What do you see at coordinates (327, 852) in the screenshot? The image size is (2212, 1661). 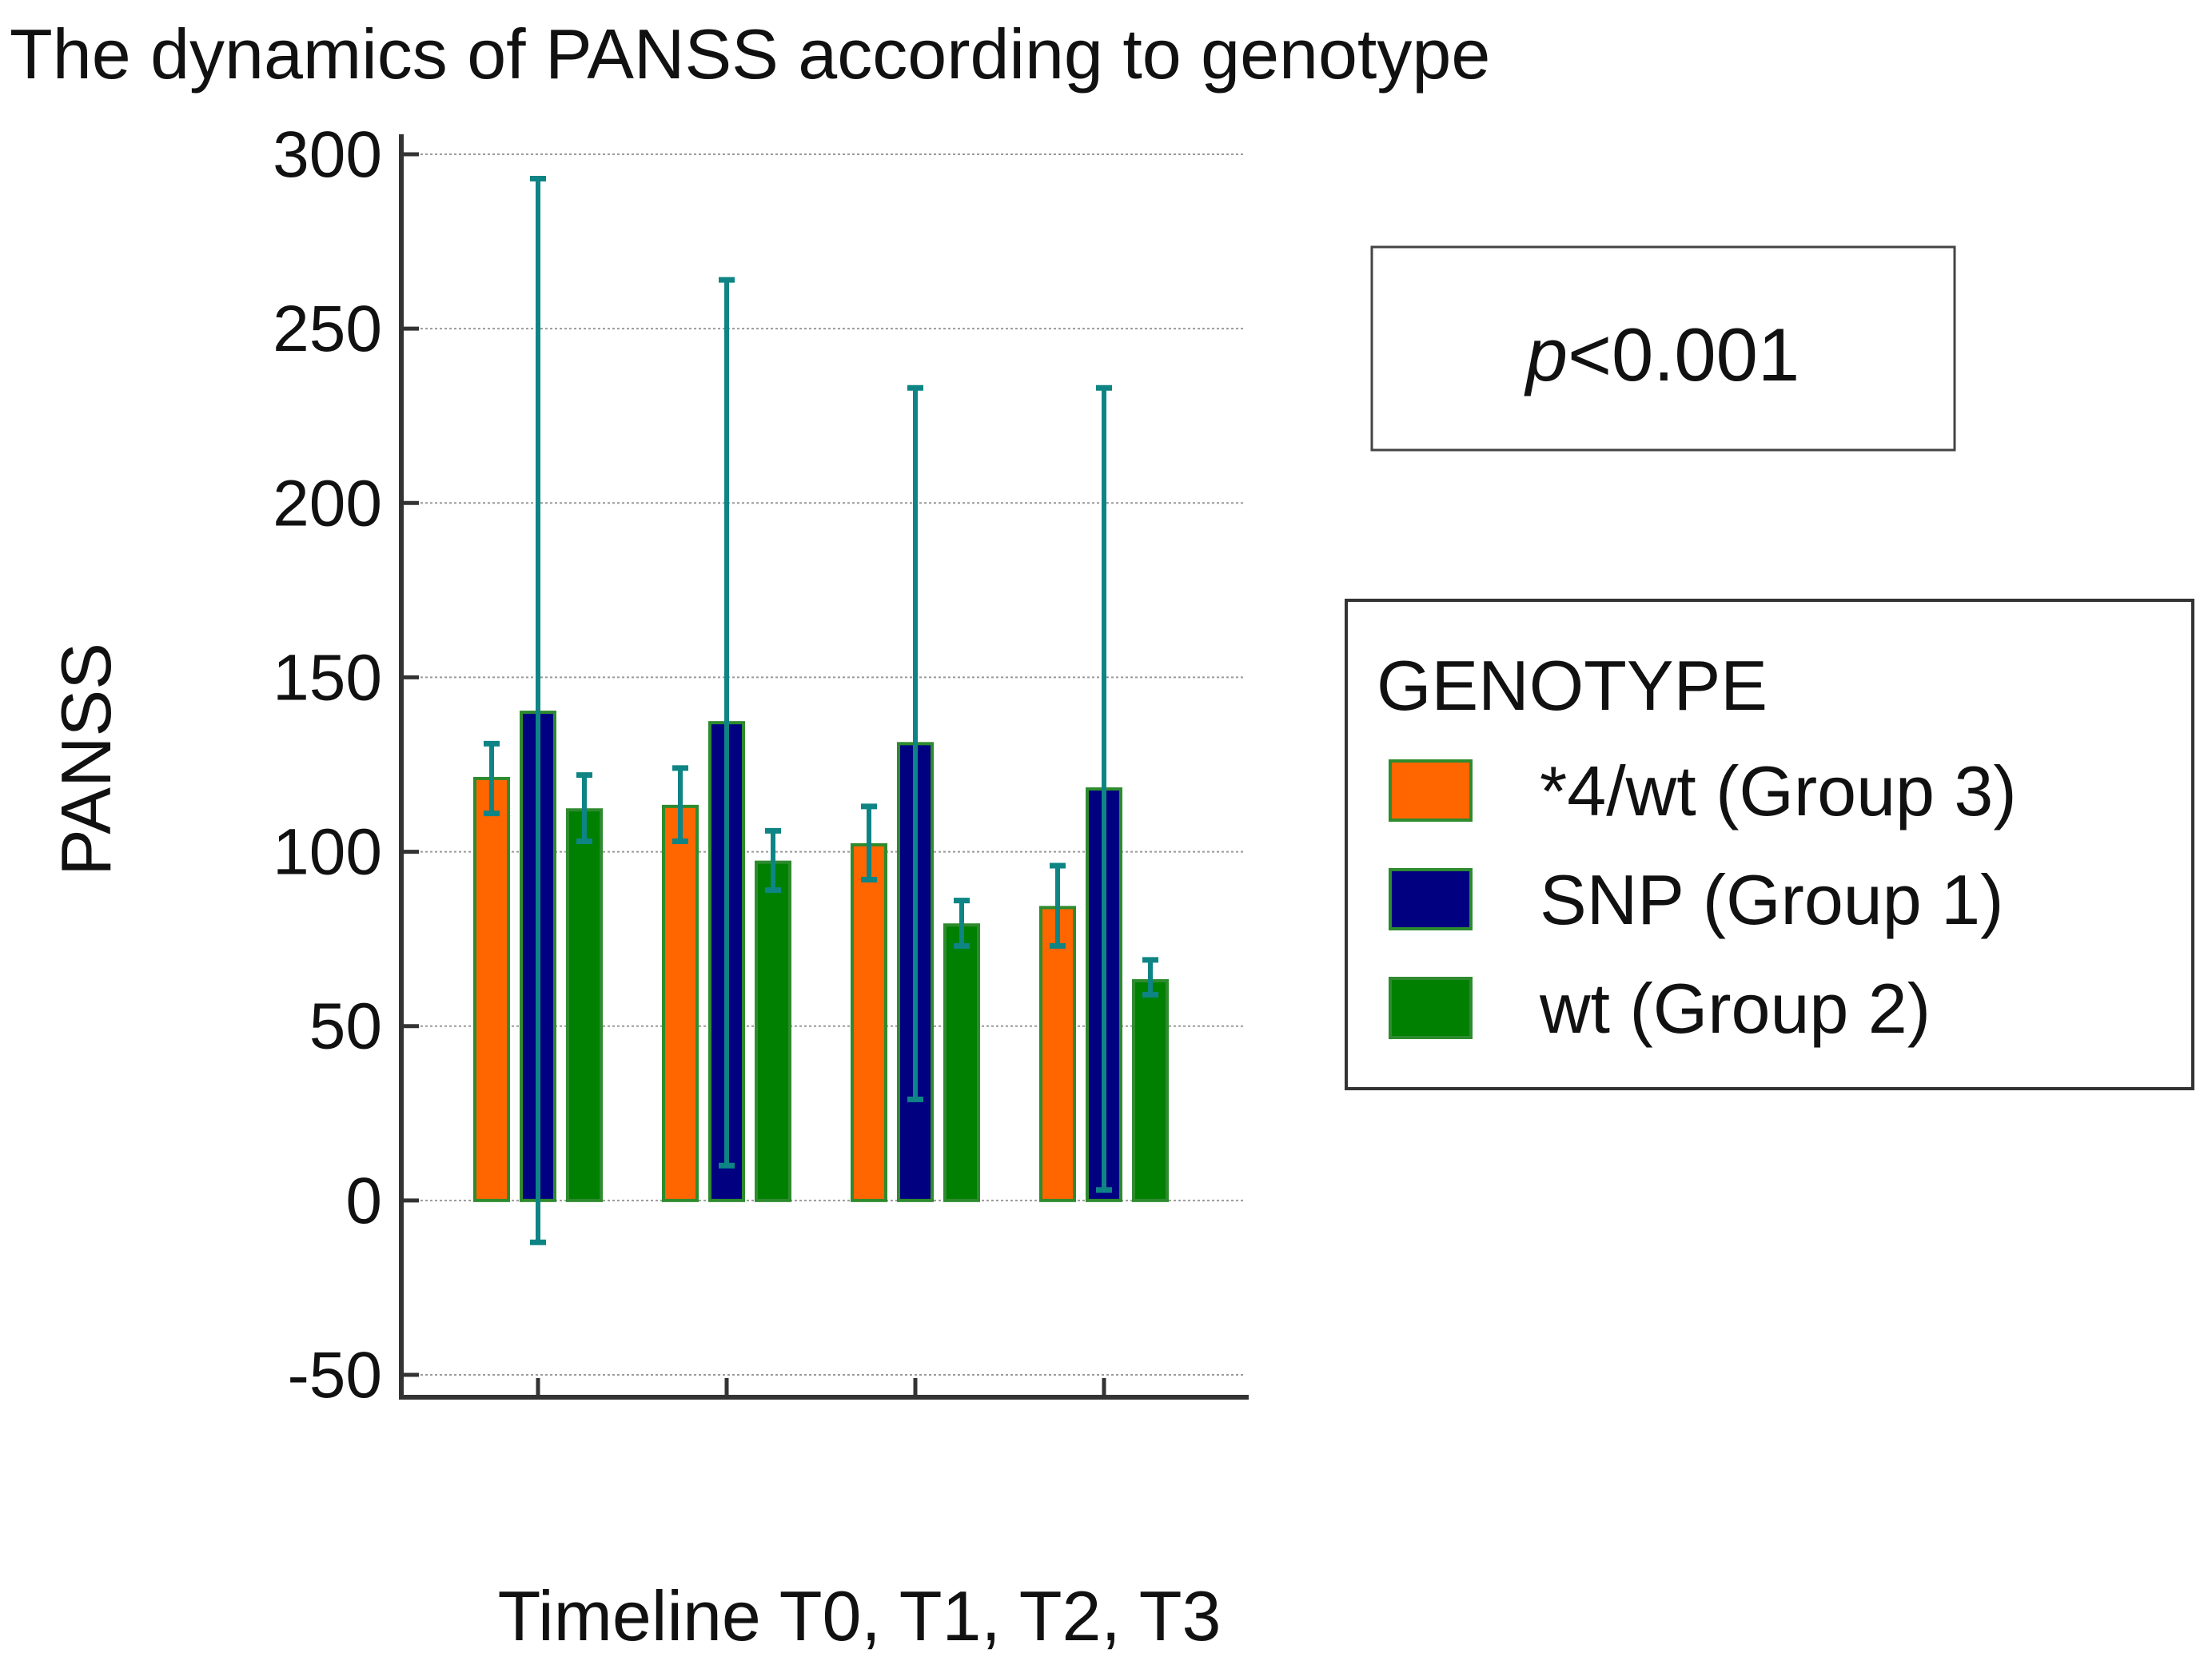 I see `y-tick-label: 100` at bounding box center [327, 852].